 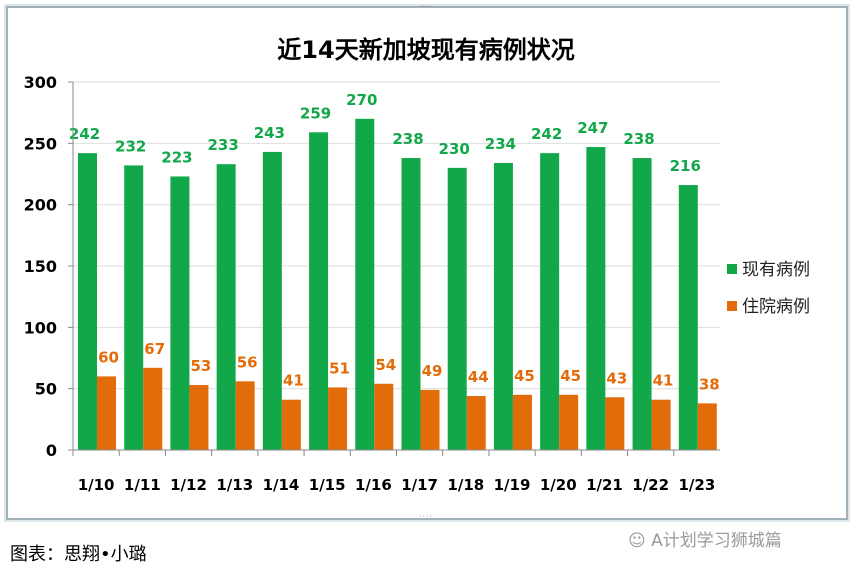 I want to click on data-label: 243, so click(x=269, y=133).